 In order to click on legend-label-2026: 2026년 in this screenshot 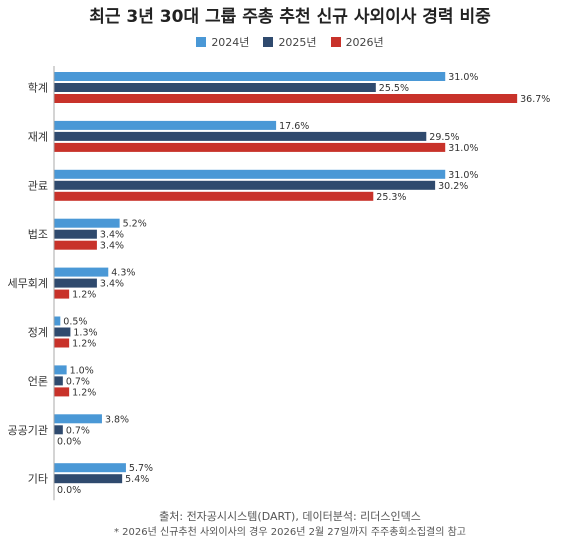, I will do `click(364, 42)`.